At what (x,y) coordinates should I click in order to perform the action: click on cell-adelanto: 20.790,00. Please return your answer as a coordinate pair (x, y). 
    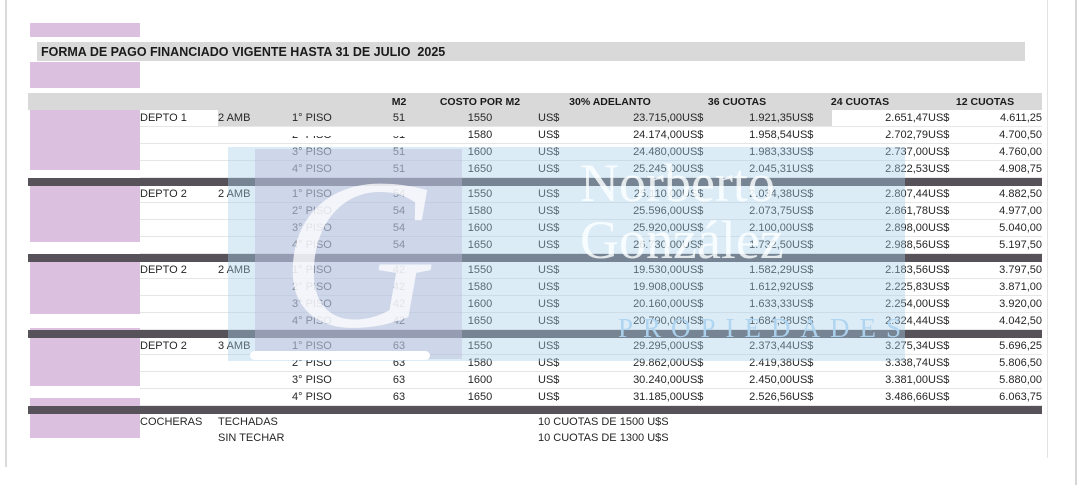
    Looking at the image, I should click on (632, 321).